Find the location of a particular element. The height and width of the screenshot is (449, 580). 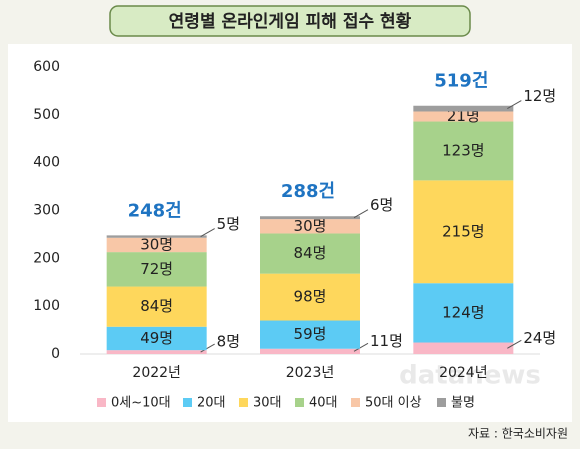

legend-label: 0세~10대 is located at coordinates (141, 403).